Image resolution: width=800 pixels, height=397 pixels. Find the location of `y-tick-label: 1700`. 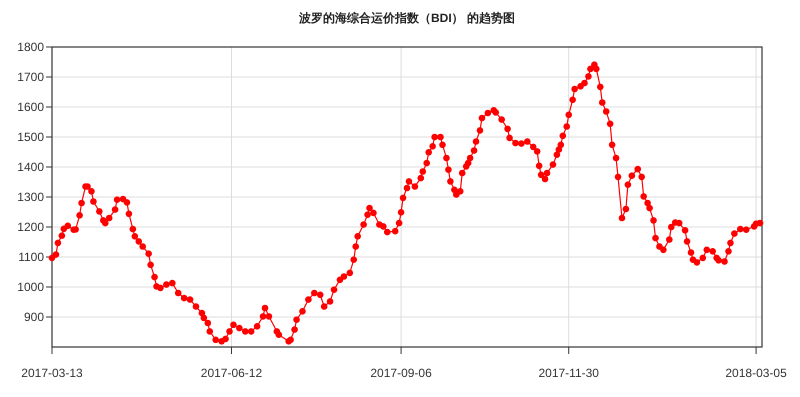

y-tick-label: 1700 is located at coordinates (30, 77).